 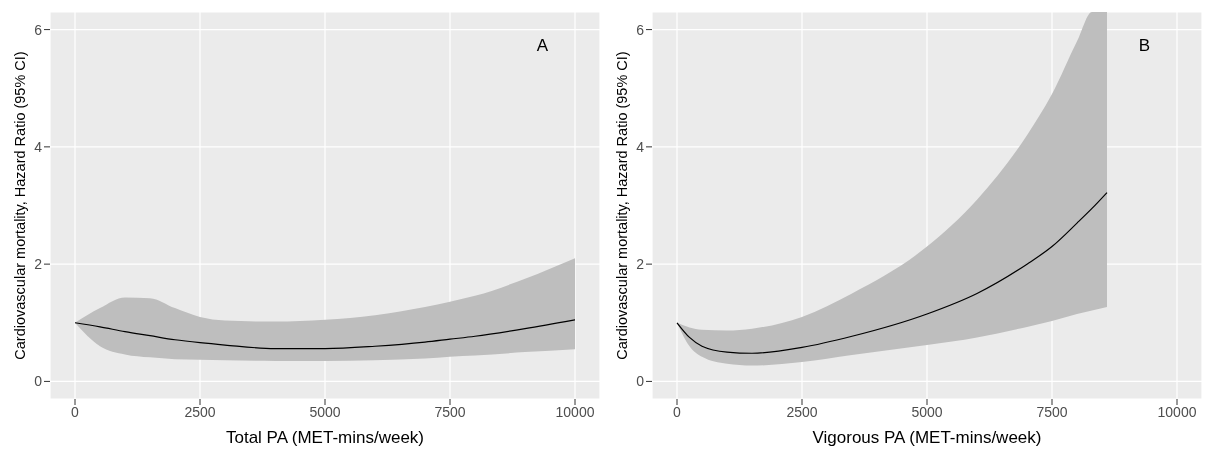 What do you see at coordinates (542, 46) in the screenshot?
I see `annotation: A` at bounding box center [542, 46].